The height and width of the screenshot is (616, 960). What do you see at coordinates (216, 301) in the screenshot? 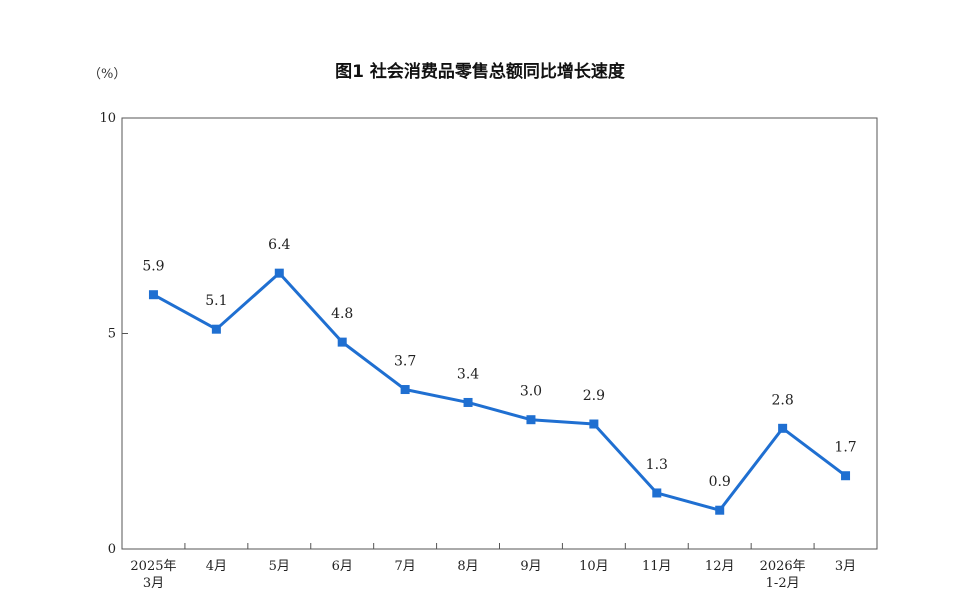
I see `data-label: 5.1` at bounding box center [216, 301].